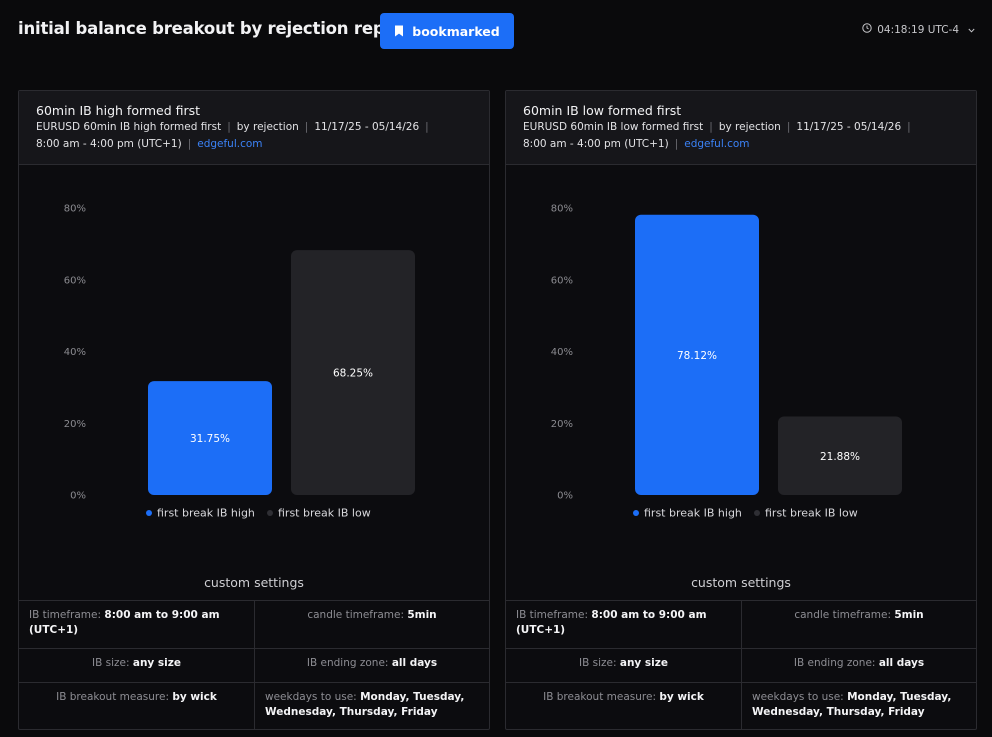 The image size is (992, 737). What do you see at coordinates (118, 110) in the screenshot?
I see `panel-title: 60min IB high formed first` at bounding box center [118, 110].